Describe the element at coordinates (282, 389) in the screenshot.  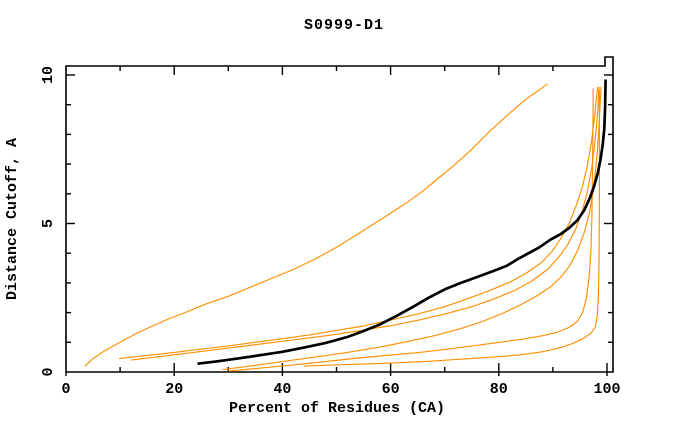
I see `x-tick-label-40: 40` at that location.